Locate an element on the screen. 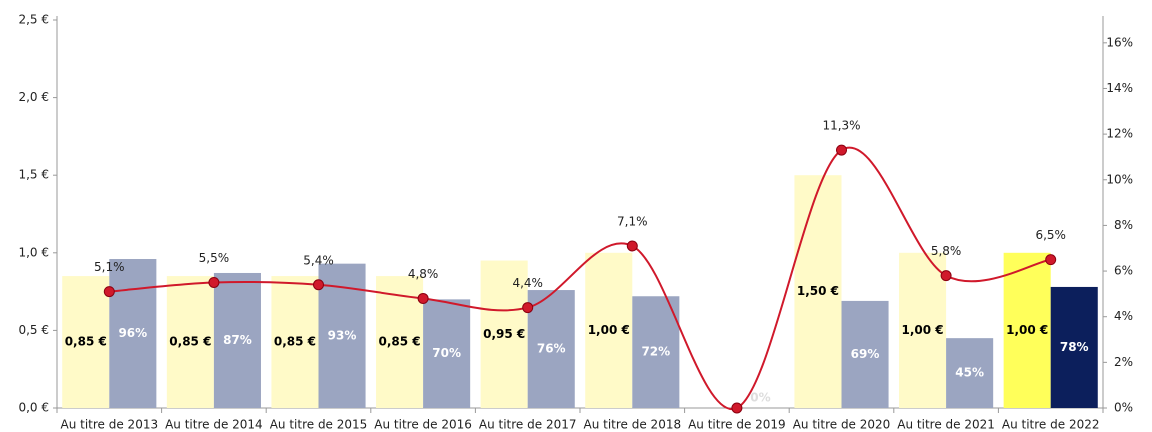 This screenshot has height=432, width=1152. y2-tick-label: 12% is located at coordinates (1119, 134).